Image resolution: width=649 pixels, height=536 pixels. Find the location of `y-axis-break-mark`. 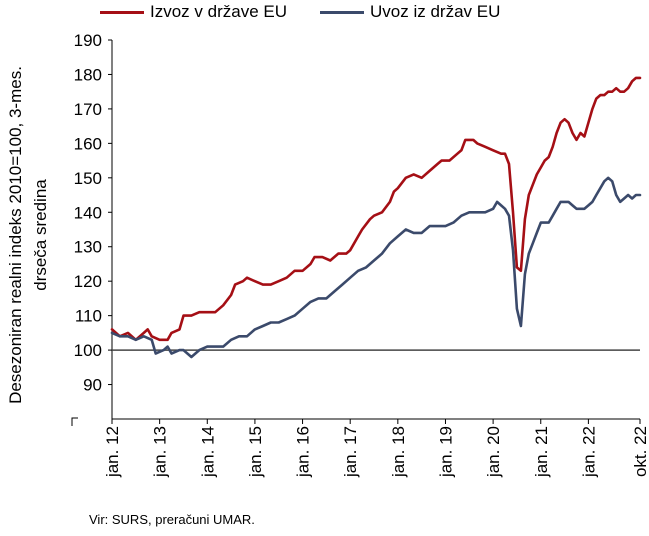

y-axis-break-mark is located at coordinates (74, 421).